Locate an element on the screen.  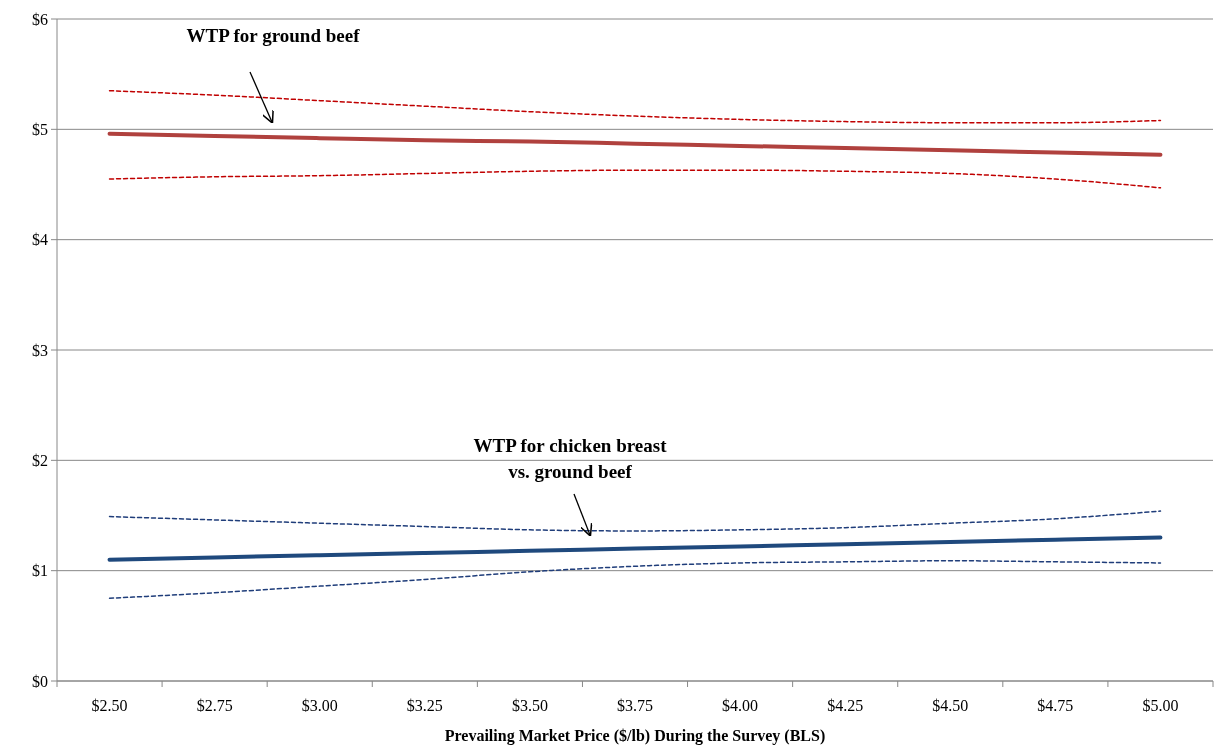
y-tick-label: $6 is located at coordinates (40, 19).